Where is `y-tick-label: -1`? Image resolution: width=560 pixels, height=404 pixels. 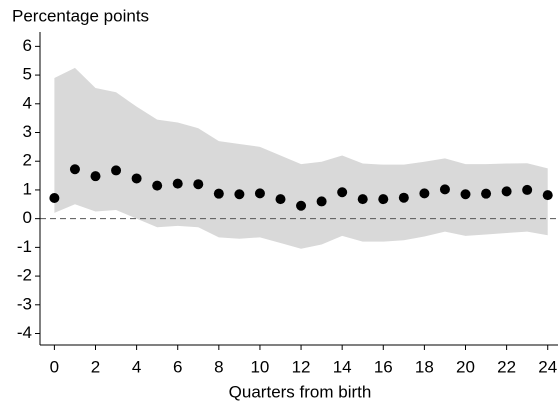
y-tick-label: -1 is located at coordinates (24, 246).